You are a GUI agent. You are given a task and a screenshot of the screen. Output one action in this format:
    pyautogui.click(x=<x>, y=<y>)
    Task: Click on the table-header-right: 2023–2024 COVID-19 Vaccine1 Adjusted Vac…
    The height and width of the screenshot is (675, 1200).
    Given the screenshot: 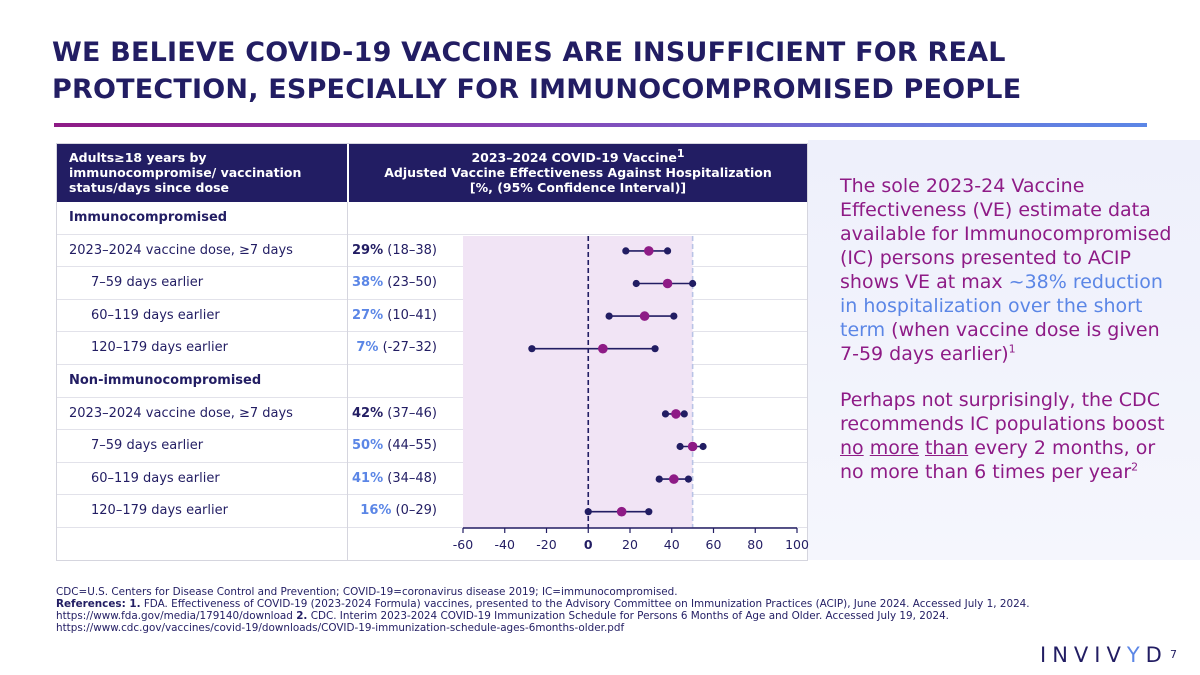 What is the action you would take?
    pyautogui.click(x=578, y=173)
    